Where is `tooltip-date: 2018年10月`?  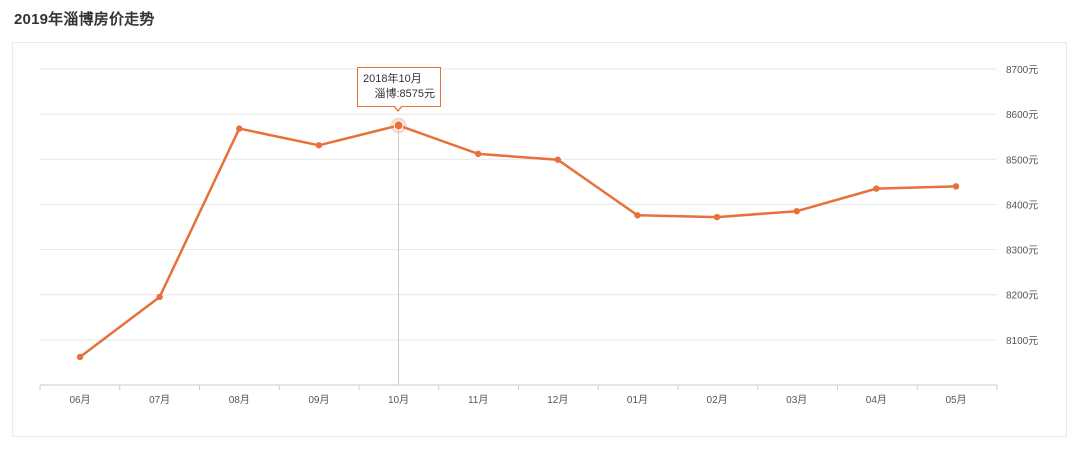 tooltip-date: 2018年10月 is located at coordinates (392, 79).